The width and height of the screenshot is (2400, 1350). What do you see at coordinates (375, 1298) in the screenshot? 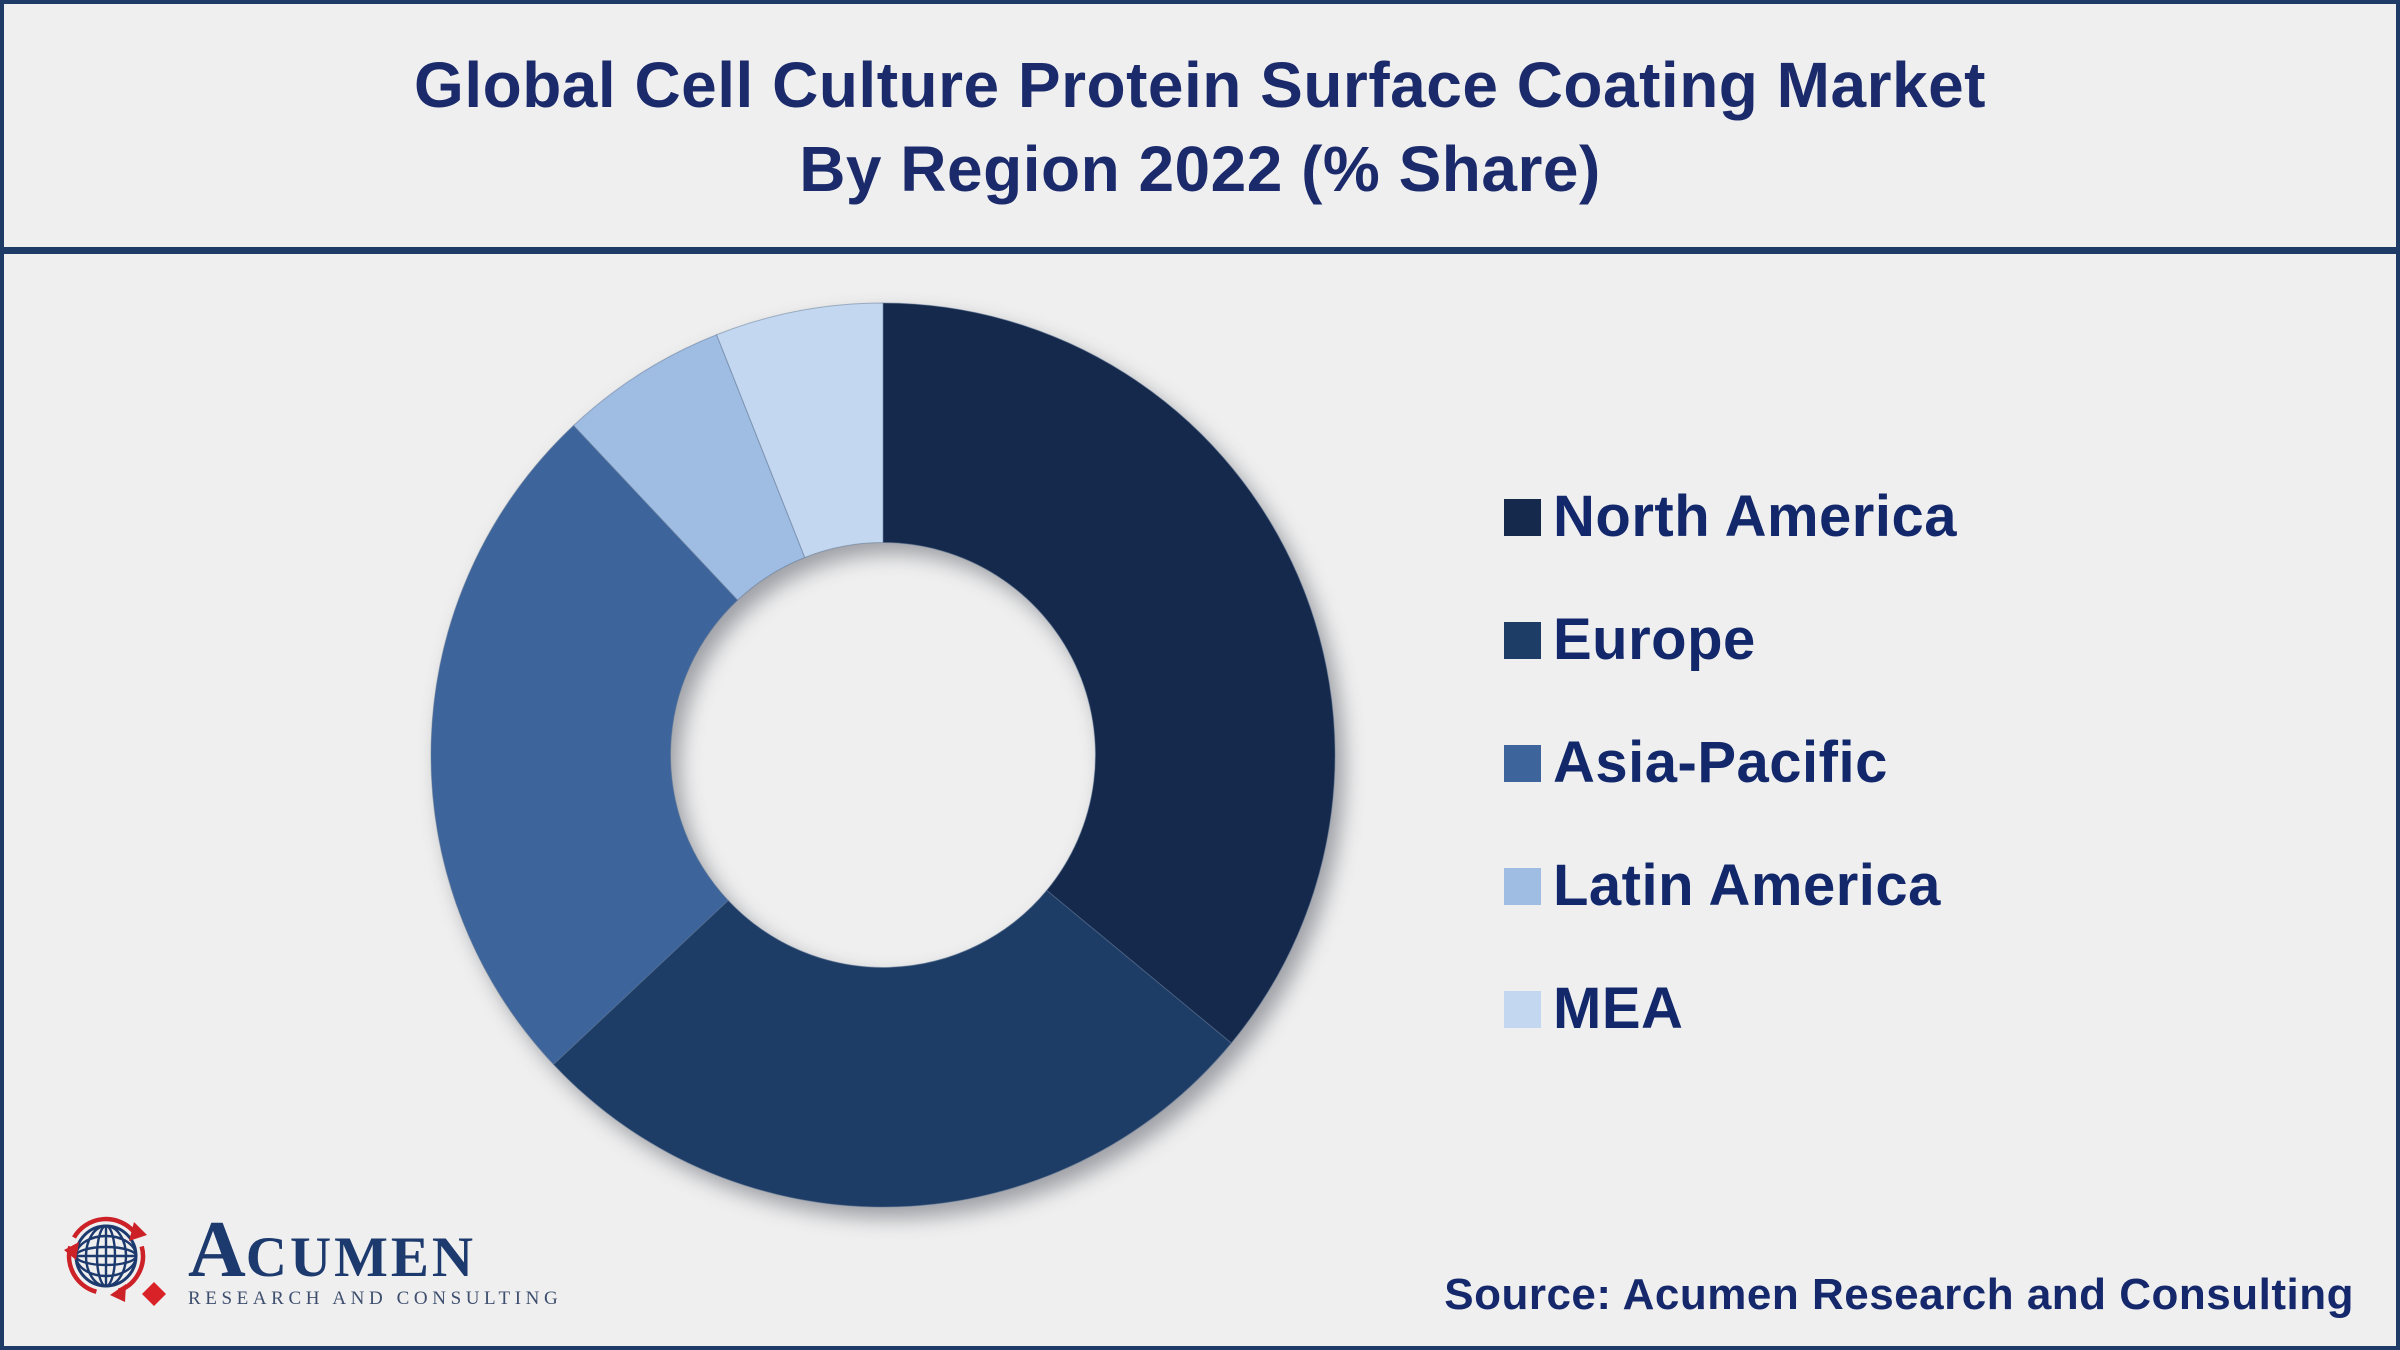
I see `logo-tagline: RESEARCH AND CONSULTING` at bounding box center [375, 1298].